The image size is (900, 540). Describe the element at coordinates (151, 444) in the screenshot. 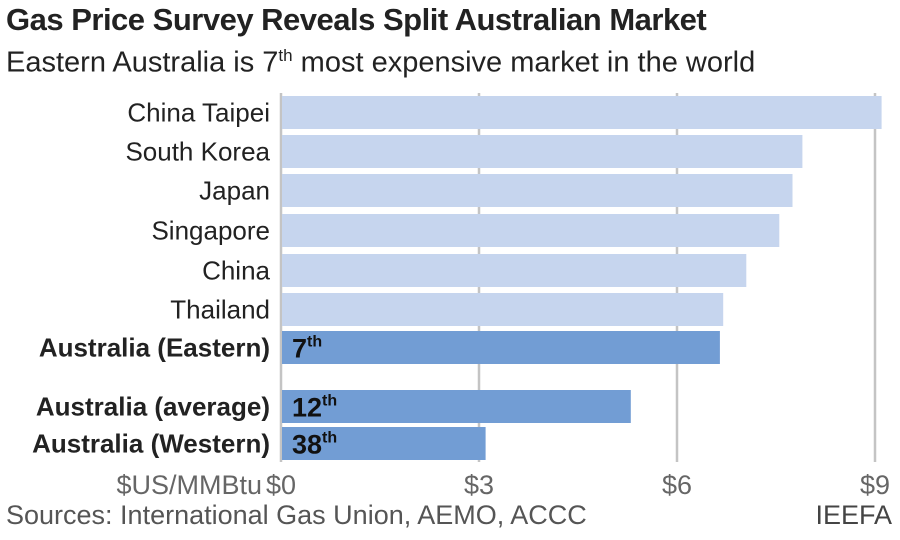

I see `category-label: Australia (Western)` at that location.